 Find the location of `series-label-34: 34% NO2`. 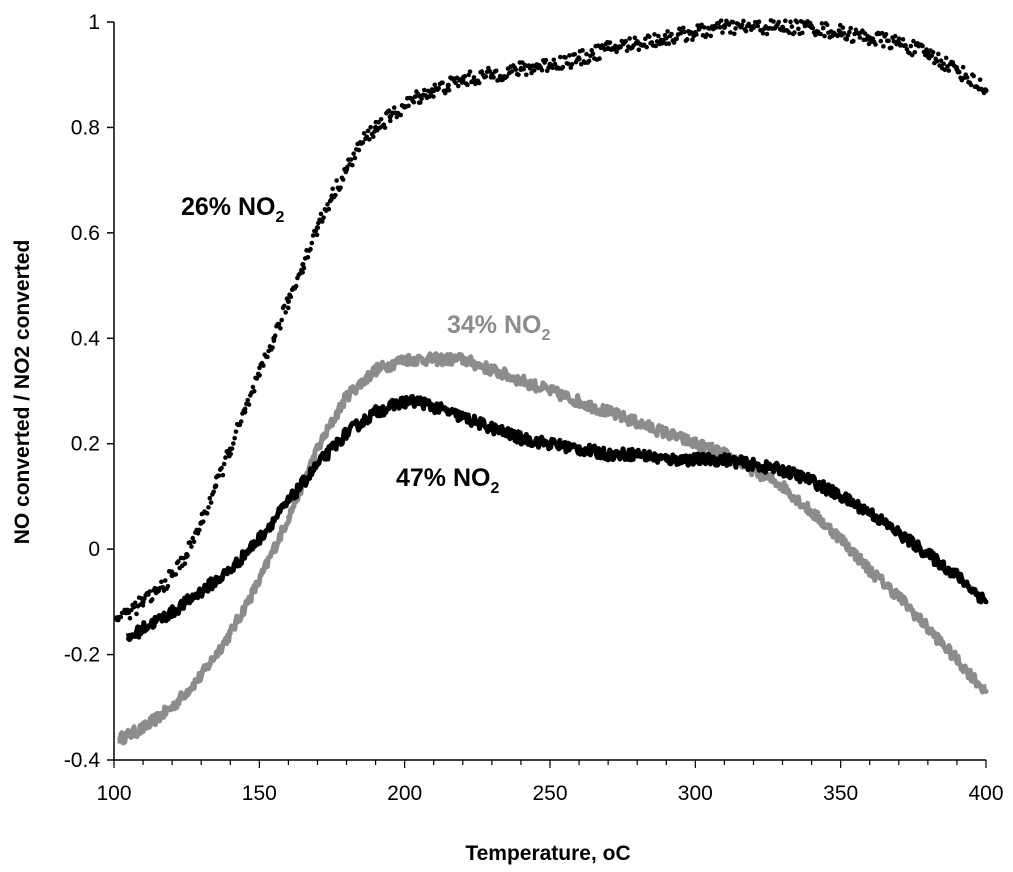

series-label-34: 34% NO2 is located at coordinates (498, 327).